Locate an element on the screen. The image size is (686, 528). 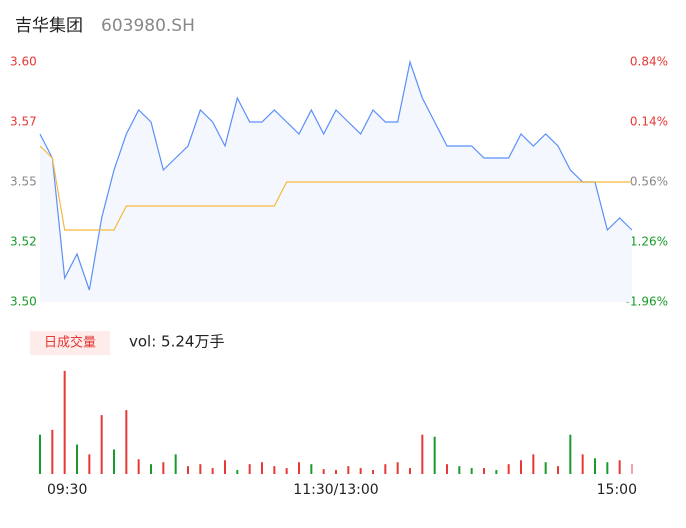
volume-tag-bg is located at coordinates (70, 343).